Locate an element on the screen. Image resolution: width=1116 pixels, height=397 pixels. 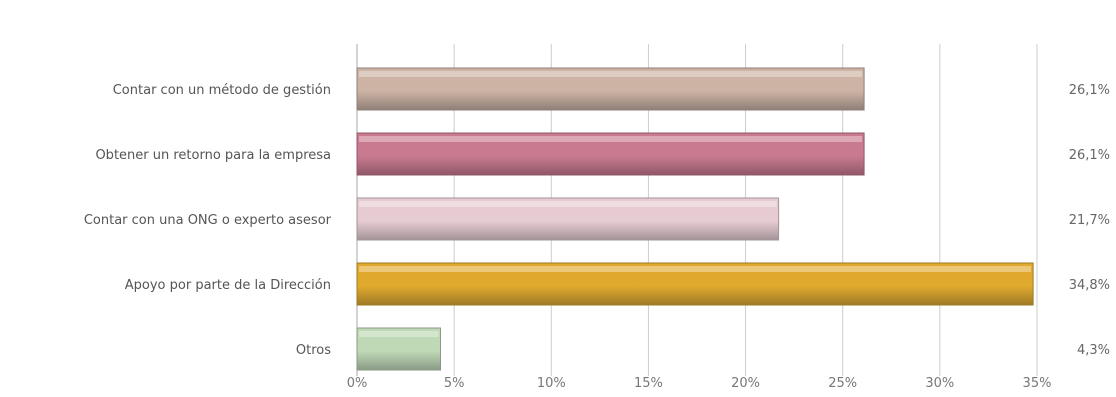
x-tick-label: 10% is located at coordinates (551, 383).